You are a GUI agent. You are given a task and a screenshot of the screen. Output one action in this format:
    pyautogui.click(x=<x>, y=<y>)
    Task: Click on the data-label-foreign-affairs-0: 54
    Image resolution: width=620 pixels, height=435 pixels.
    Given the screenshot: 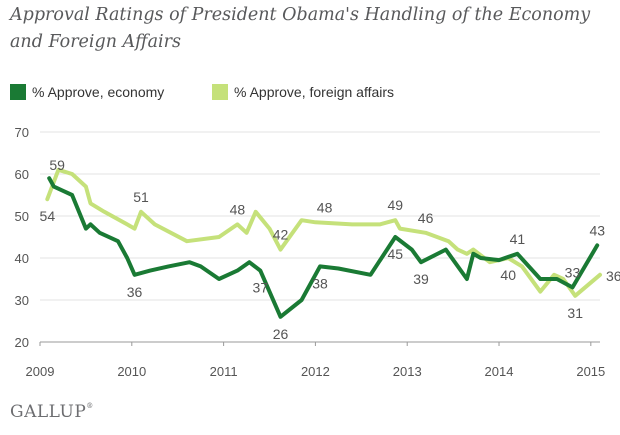 What is the action you would take?
    pyautogui.click(x=48, y=216)
    